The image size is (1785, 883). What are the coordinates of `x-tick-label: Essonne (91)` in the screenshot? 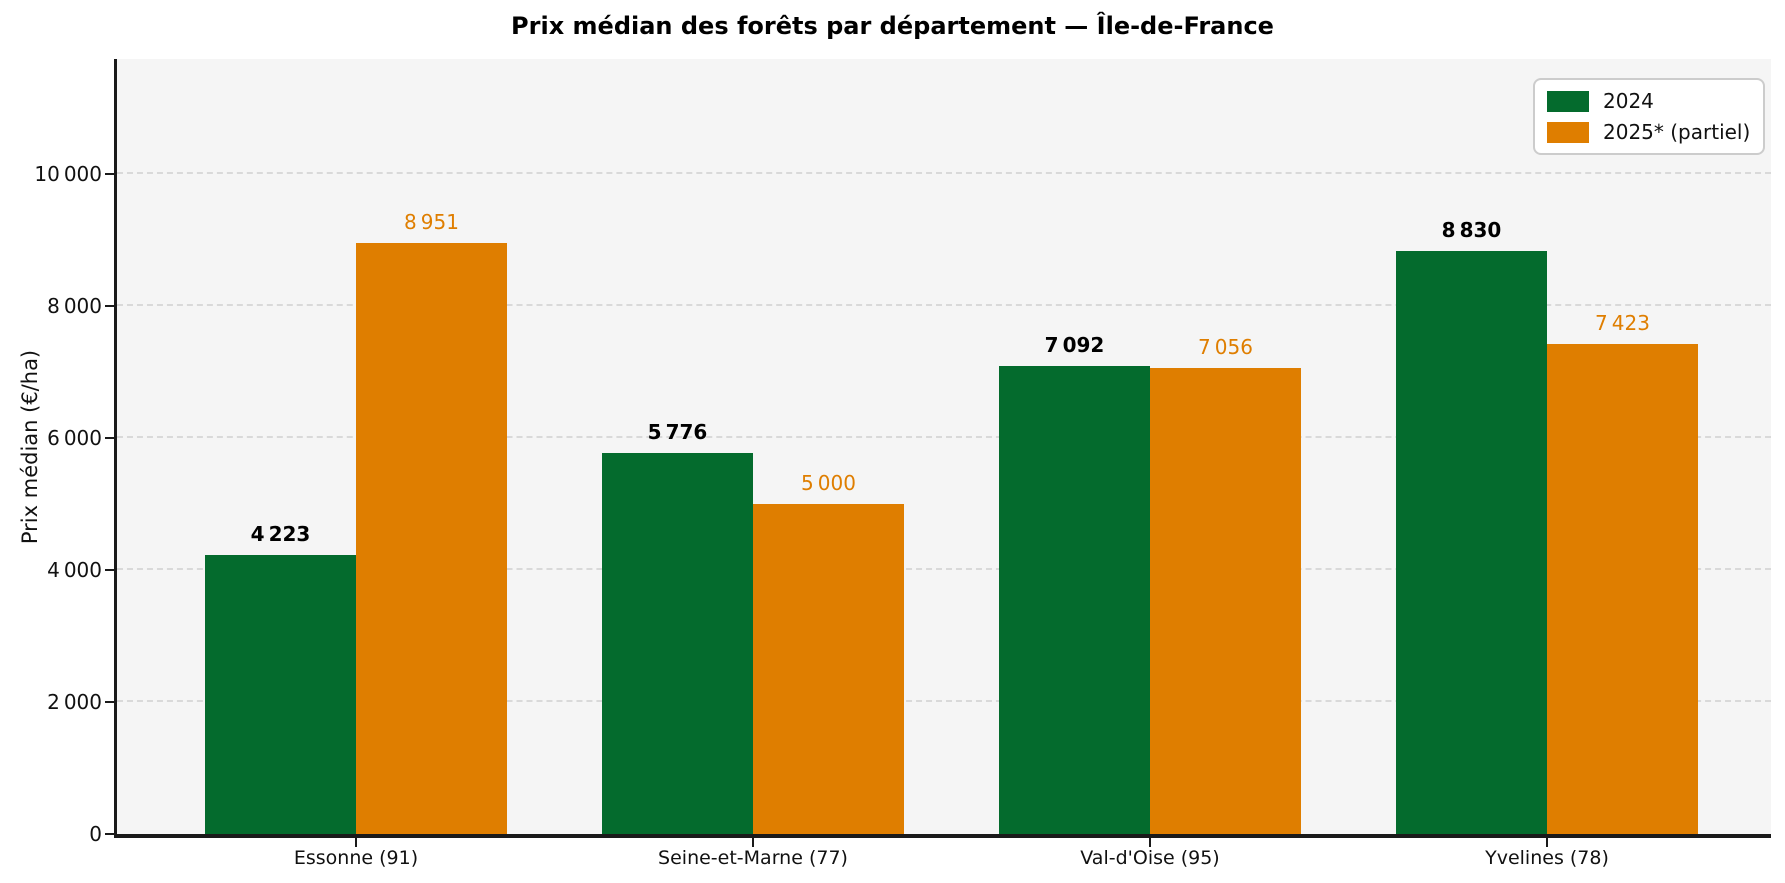 It's located at (356, 858).